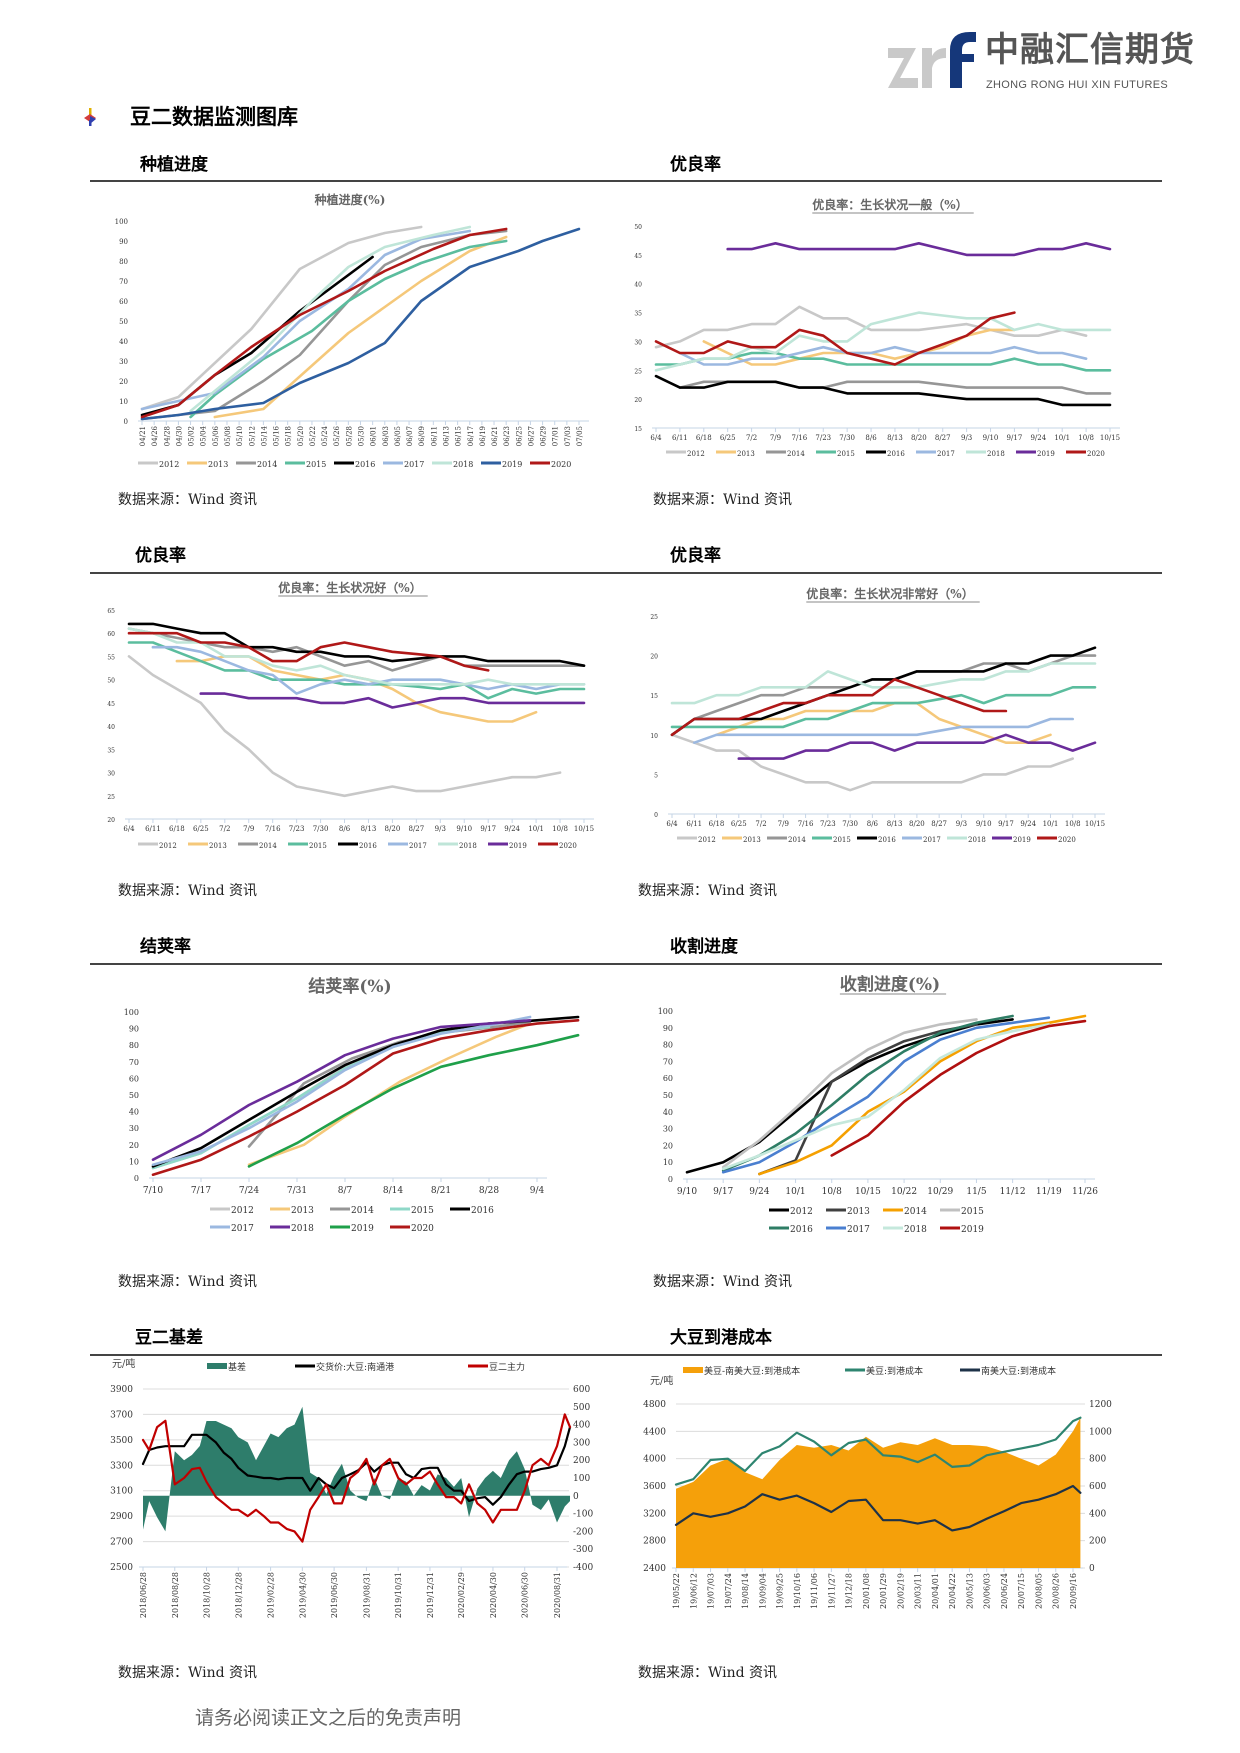 The image size is (1240, 1753). I want to click on x-tick-label: 11/12, so click(1013, 1192).